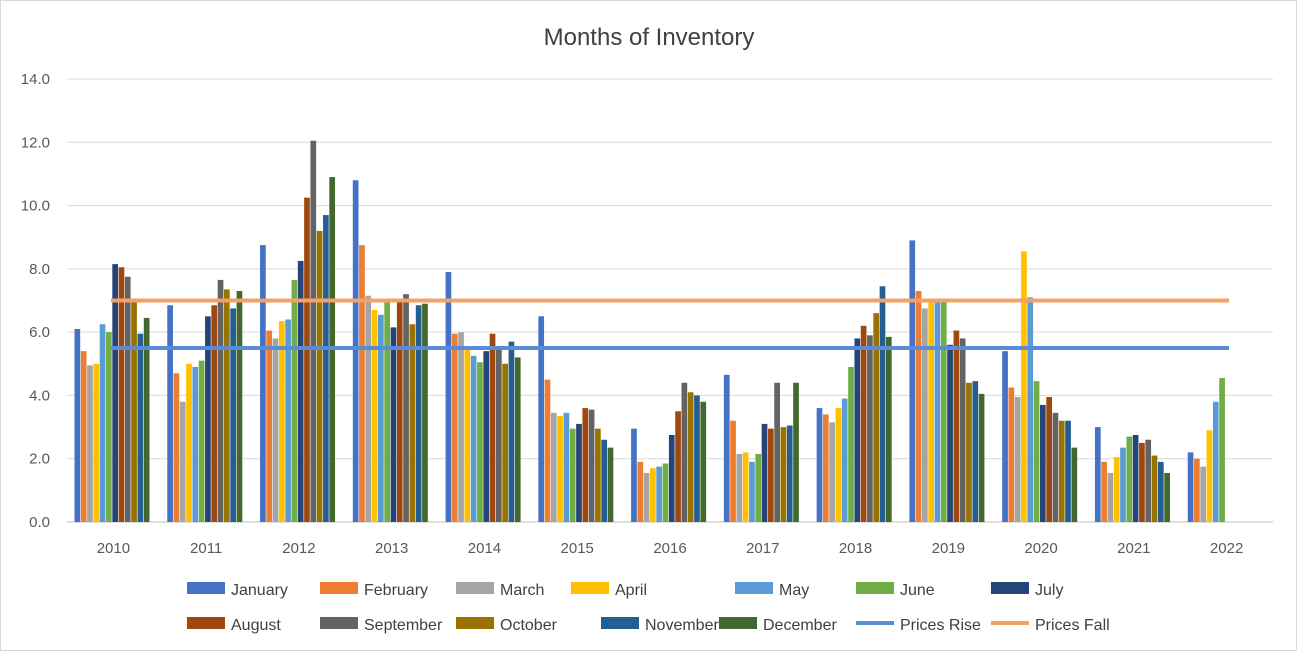 The width and height of the screenshot is (1297, 652). I want to click on bar-january-2018, so click(819, 465).